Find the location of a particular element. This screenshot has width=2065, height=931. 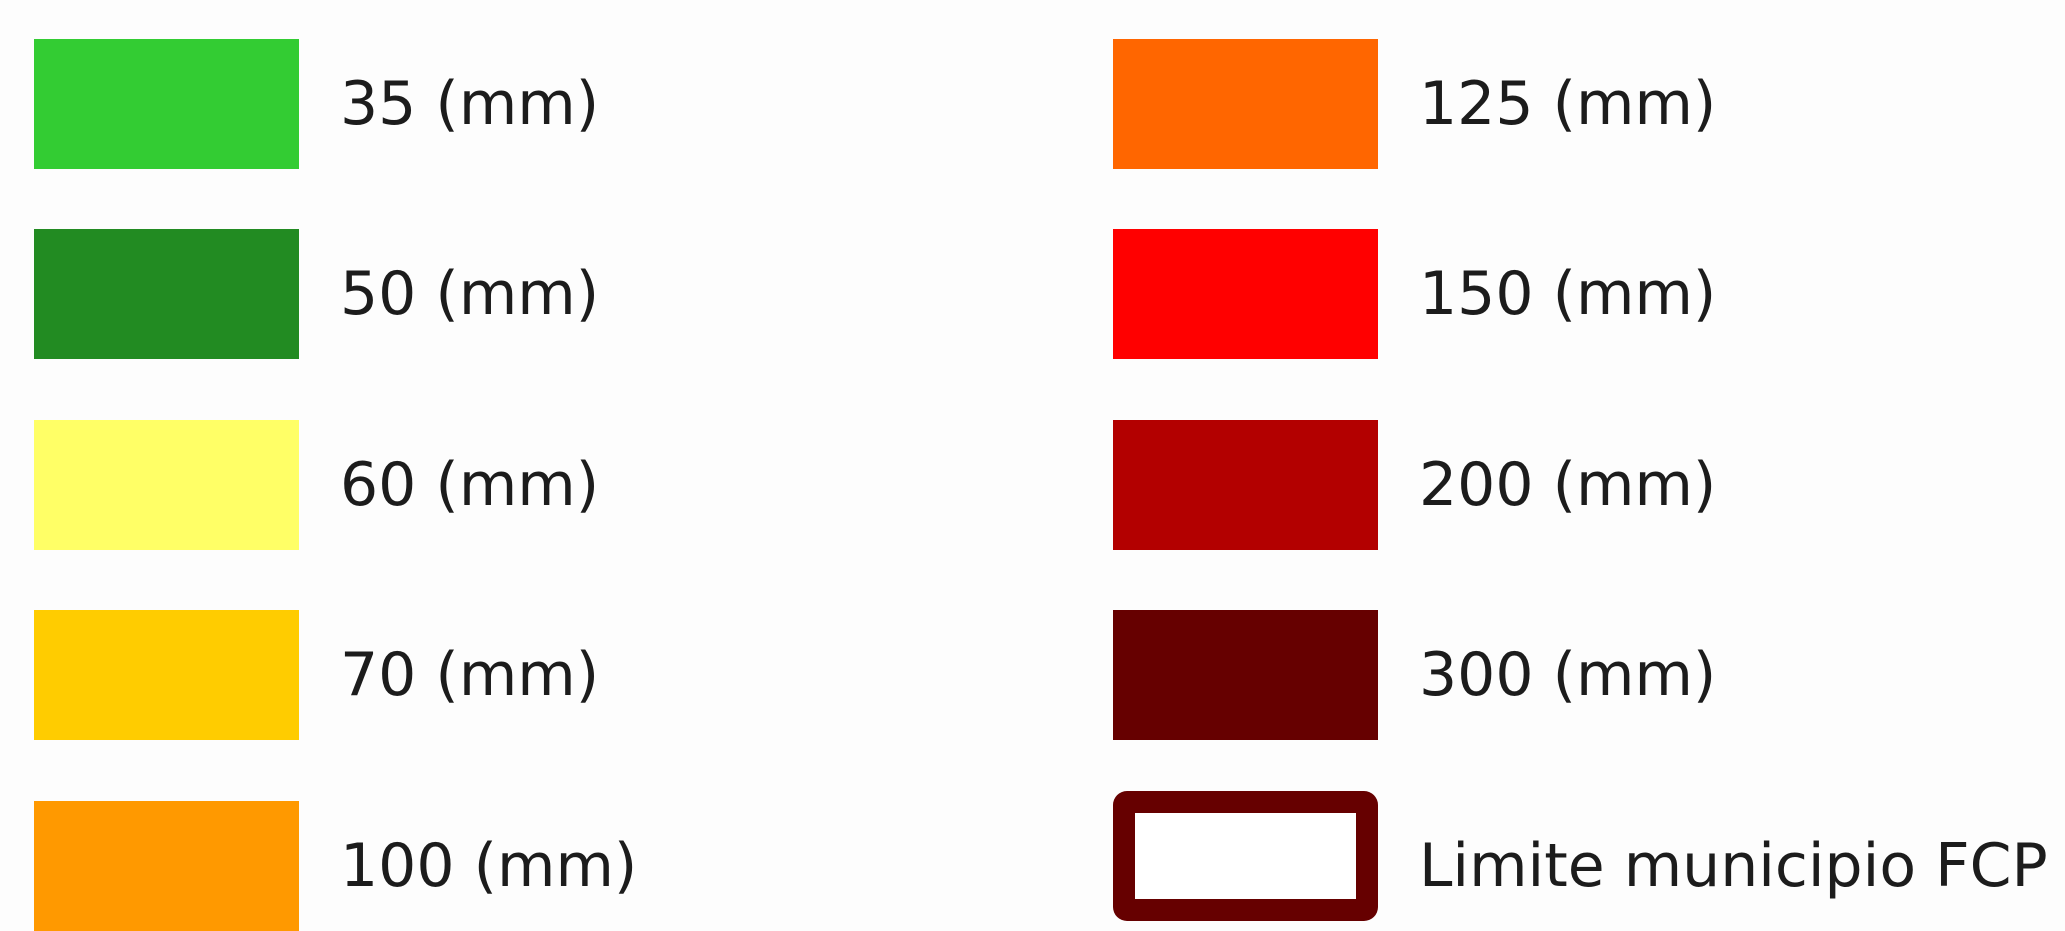

swatch-125mm is located at coordinates (1245, 104).